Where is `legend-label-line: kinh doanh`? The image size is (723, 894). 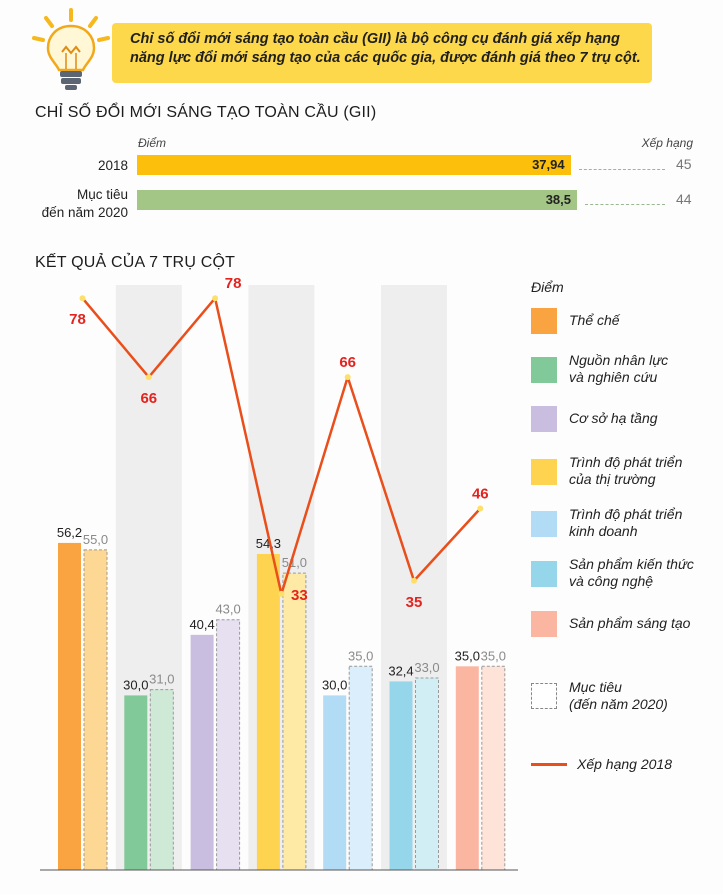
legend-label-line: kinh doanh is located at coordinates (603, 531).